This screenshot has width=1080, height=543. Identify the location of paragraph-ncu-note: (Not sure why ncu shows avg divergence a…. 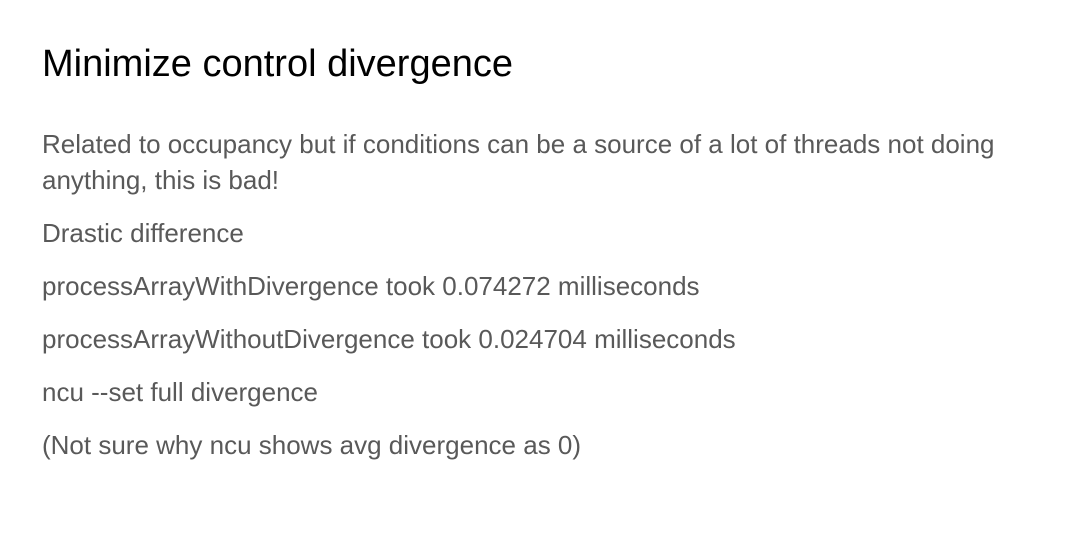
(312, 445).